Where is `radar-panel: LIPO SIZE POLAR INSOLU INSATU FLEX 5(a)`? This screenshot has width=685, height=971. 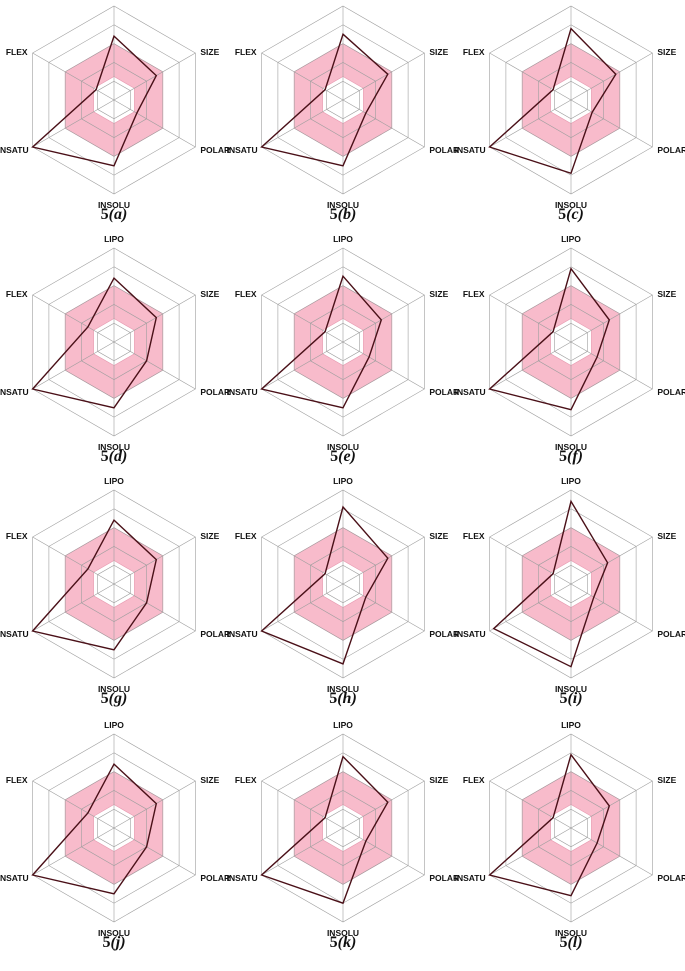
radar-panel: LIPO SIZE POLAR INSOLU INSATU FLEX 5(a) is located at coordinates (115, 111).